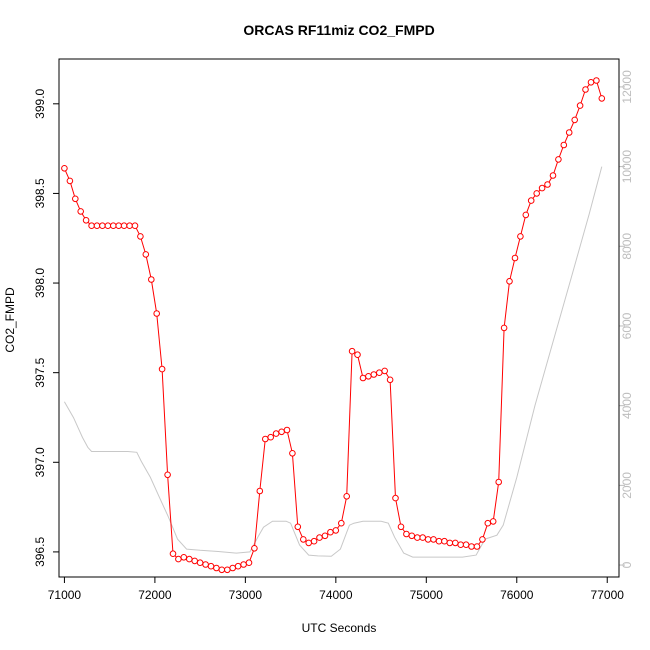 This screenshot has height=650, width=650. Describe the element at coordinates (627, 485) in the screenshot. I see `y2-tick-label: 2000` at that location.